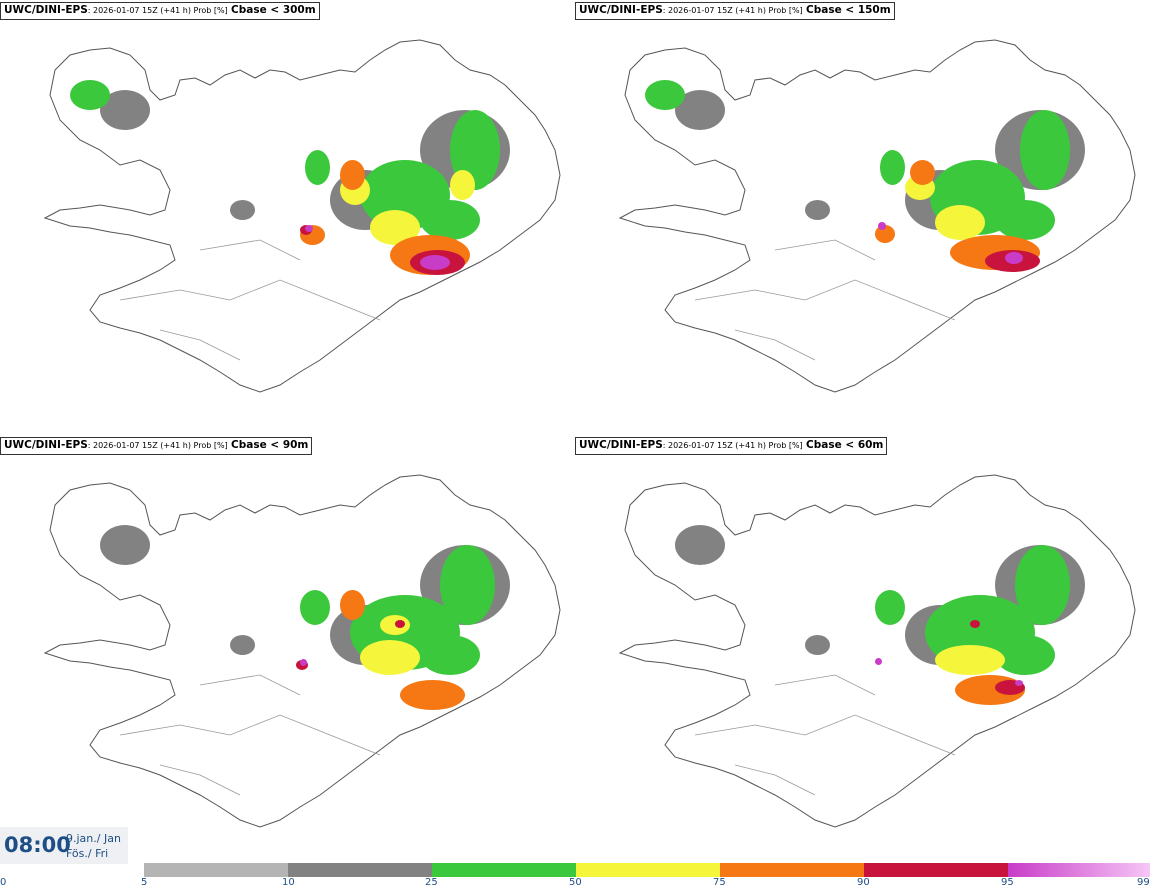  What do you see at coordinates (863, 882) in the screenshot?
I see `colorbar-tick: 90` at bounding box center [863, 882].